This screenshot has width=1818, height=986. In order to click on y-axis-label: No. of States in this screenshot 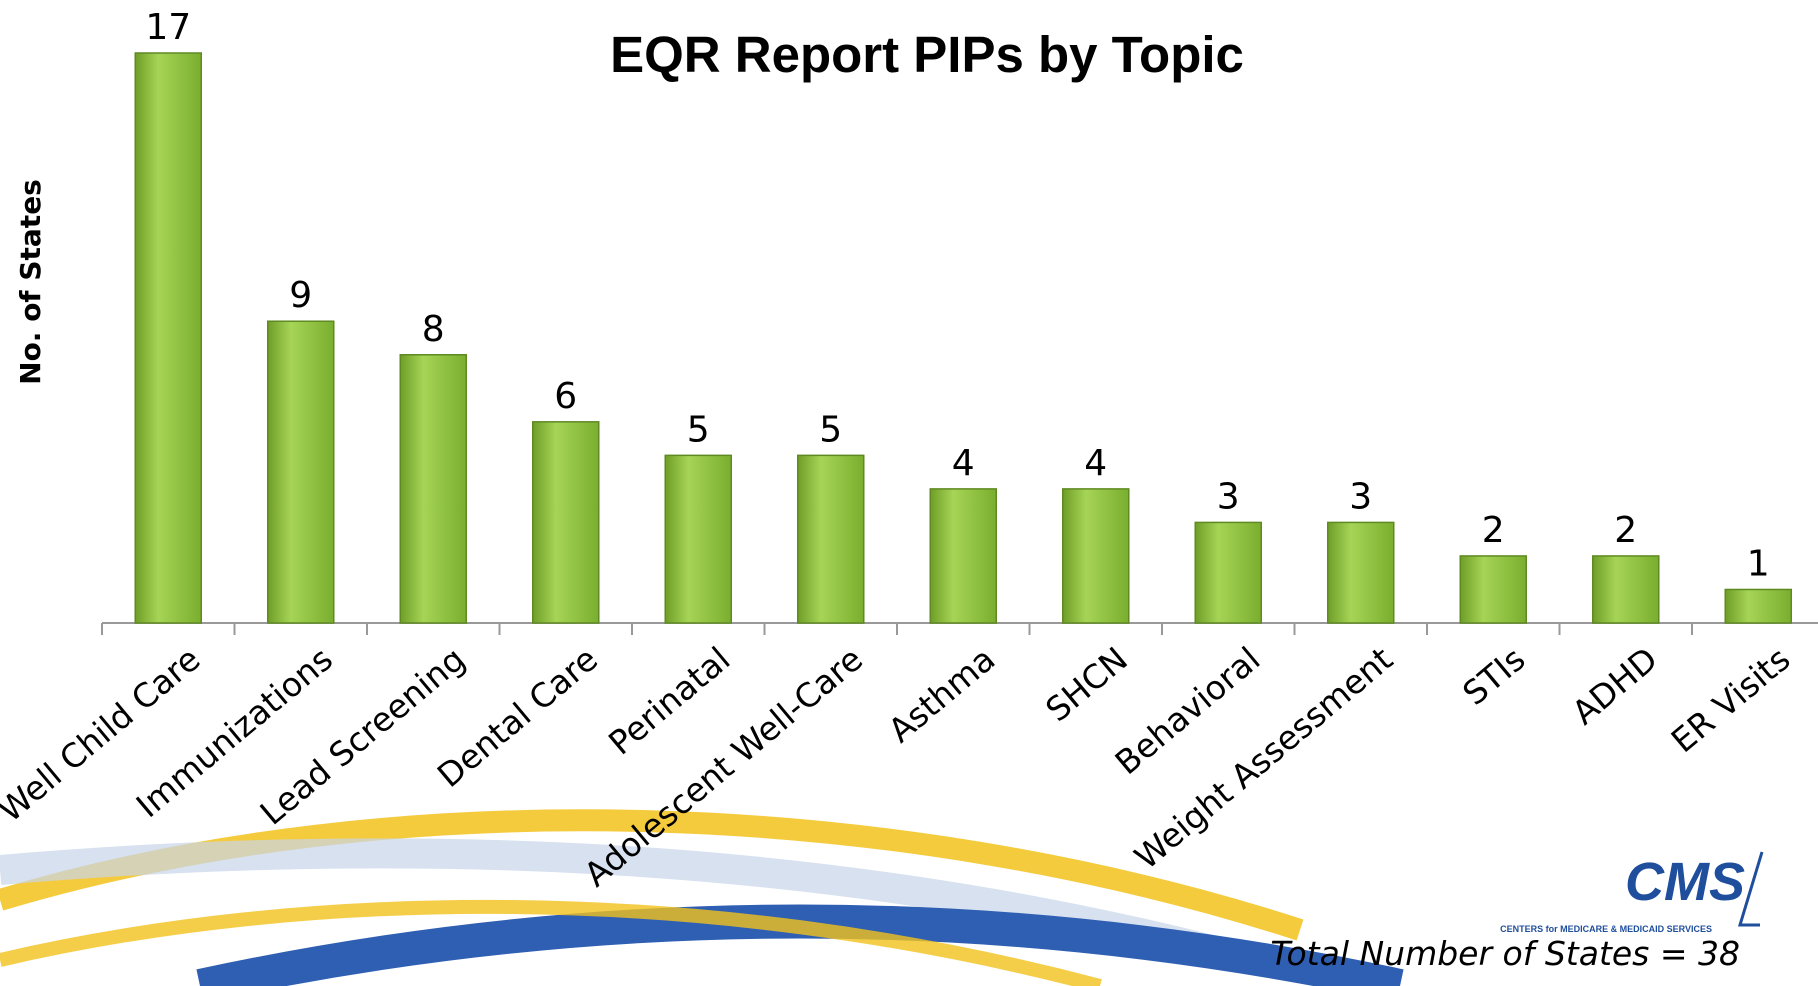, I will do `click(30, 282)`.